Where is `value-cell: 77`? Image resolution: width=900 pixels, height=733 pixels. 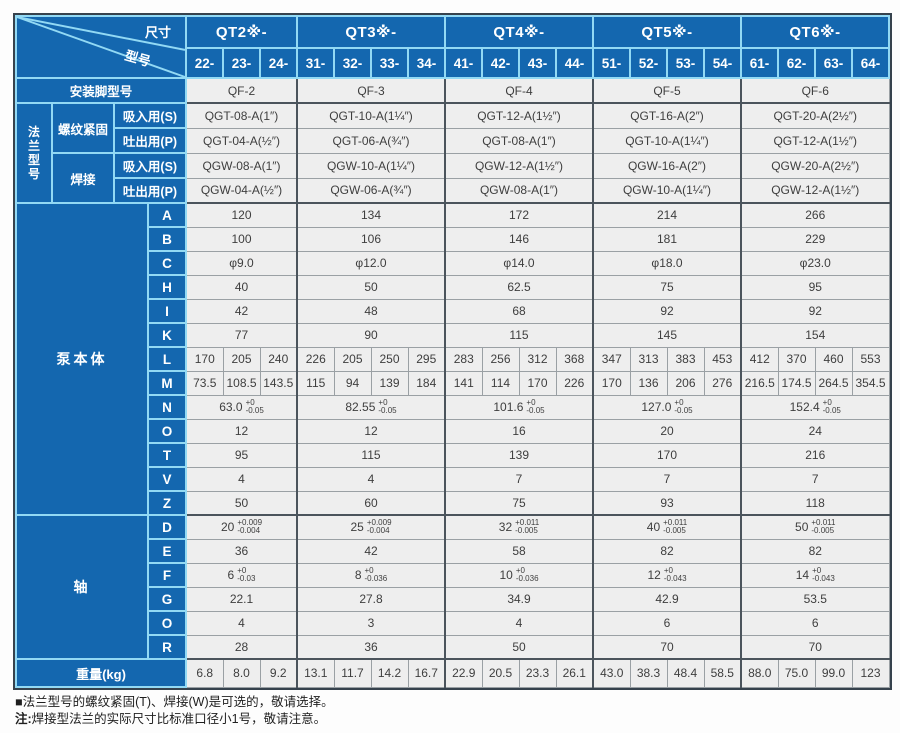
value-cell: 77 is located at coordinates (241, 335).